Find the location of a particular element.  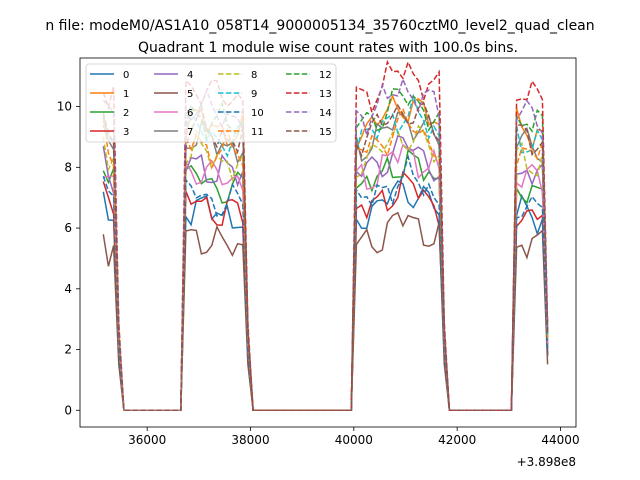

x-tick-label: 38000 is located at coordinates (250, 440).